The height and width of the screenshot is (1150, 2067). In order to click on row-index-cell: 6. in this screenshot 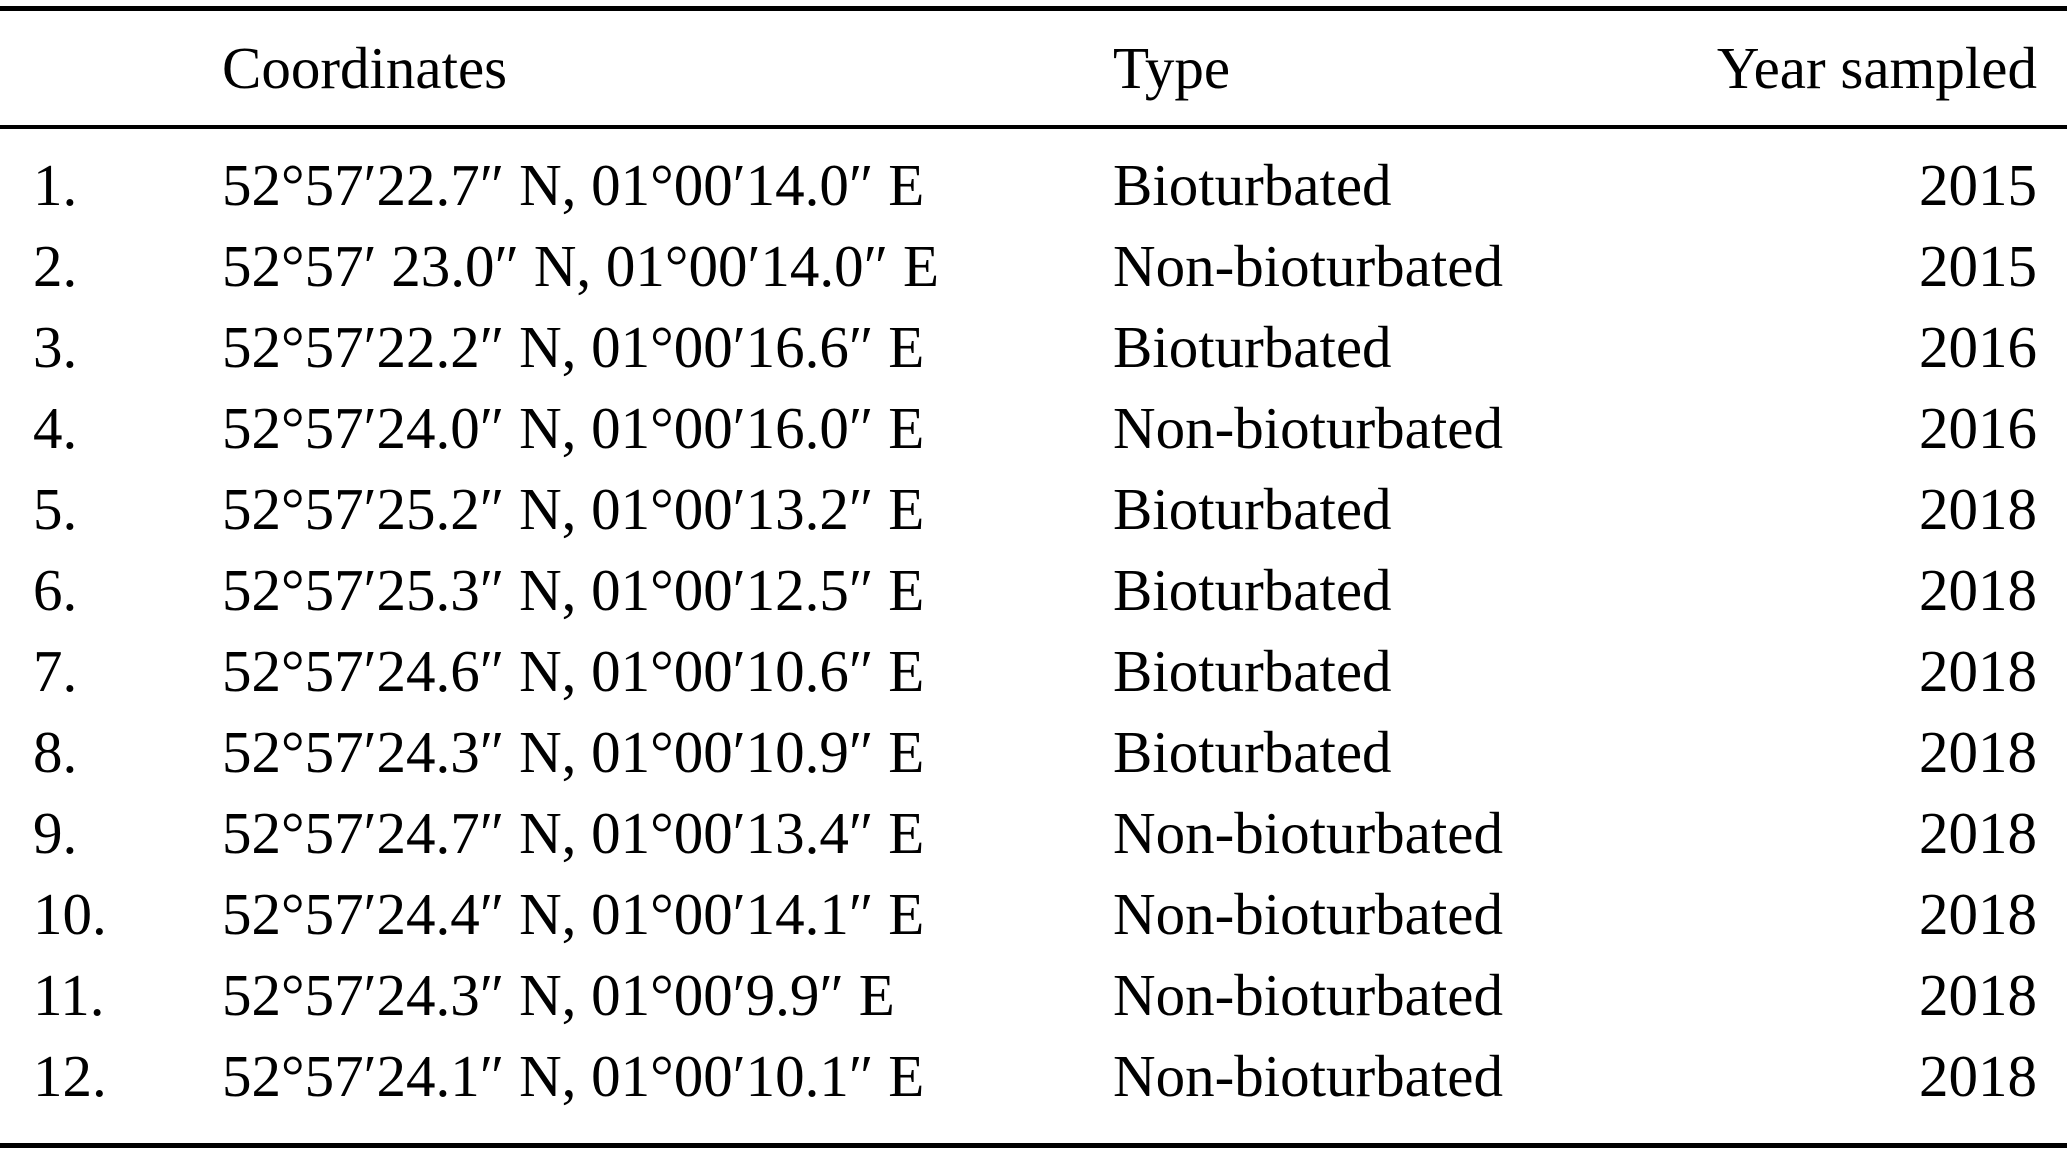, I will do `click(55, 590)`.